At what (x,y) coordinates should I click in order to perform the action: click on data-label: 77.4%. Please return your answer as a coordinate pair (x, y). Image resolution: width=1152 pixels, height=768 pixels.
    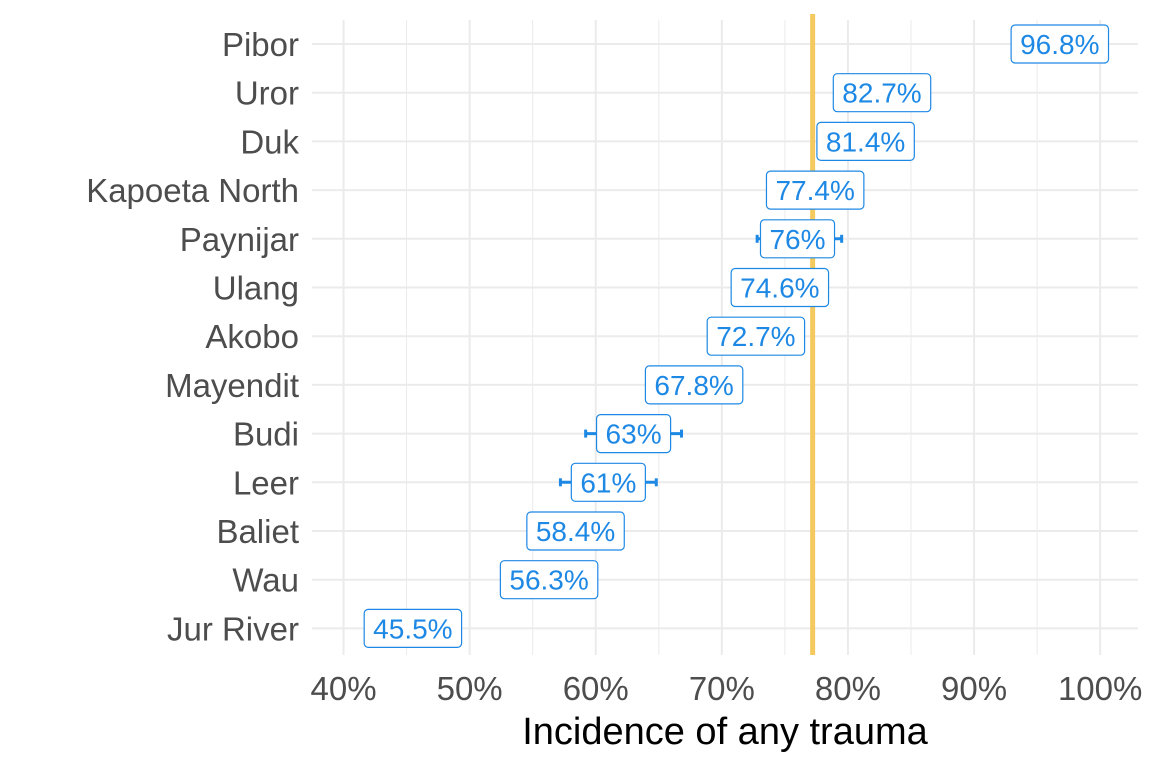
    Looking at the image, I should click on (815, 190).